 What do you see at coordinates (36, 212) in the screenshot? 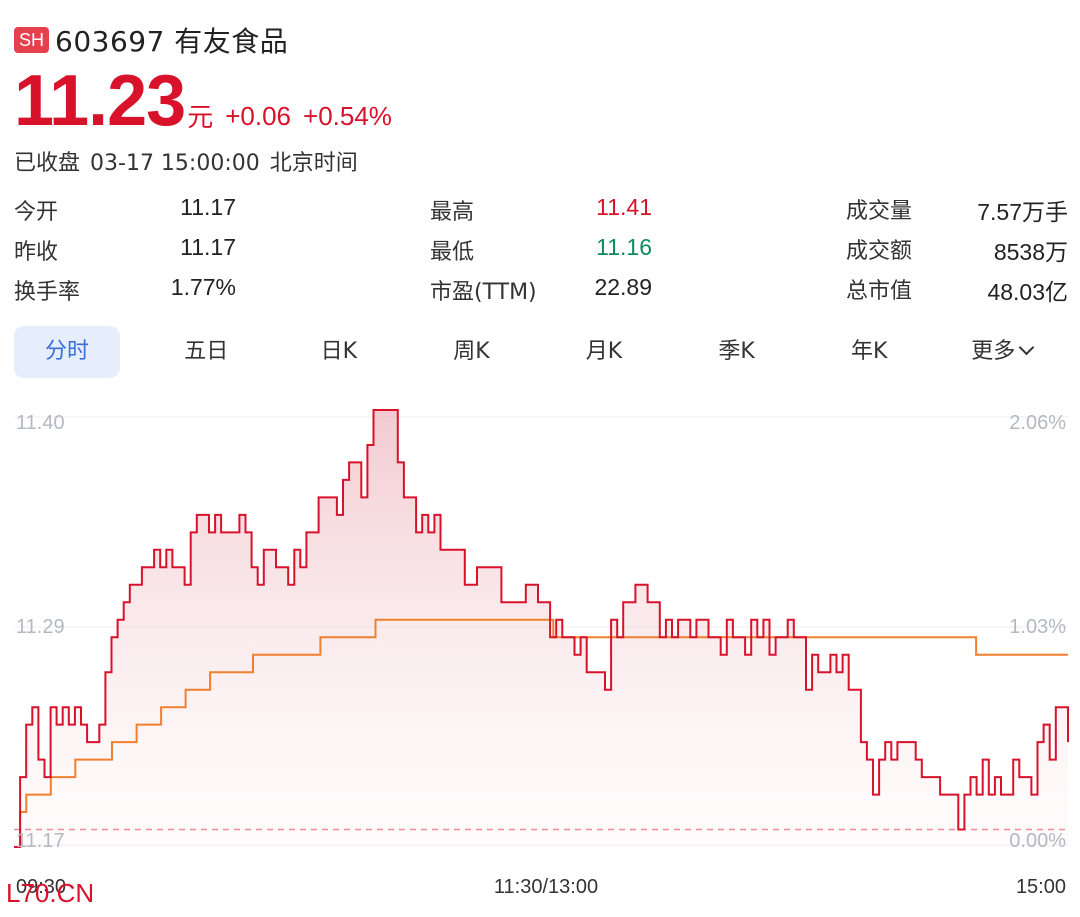
I see `stat-label: 今开` at bounding box center [36, 212].